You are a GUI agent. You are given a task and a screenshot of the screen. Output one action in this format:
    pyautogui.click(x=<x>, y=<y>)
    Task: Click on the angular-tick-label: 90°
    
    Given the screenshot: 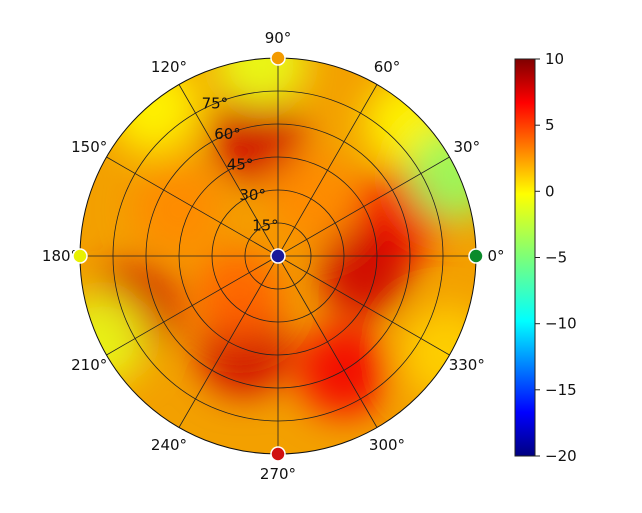 What is the action you would take?
    pyautogui.click(x=278, y=38)
    